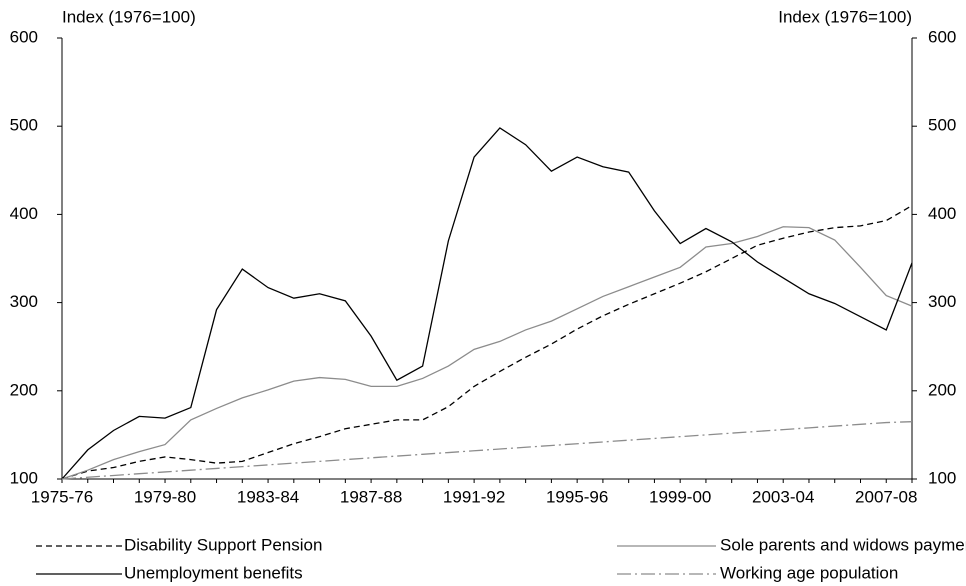  What do you see at coordinates (474, 496) in the screenshot?
I see `x-tick-label: 1991-92` at bounding box center [474, 496].